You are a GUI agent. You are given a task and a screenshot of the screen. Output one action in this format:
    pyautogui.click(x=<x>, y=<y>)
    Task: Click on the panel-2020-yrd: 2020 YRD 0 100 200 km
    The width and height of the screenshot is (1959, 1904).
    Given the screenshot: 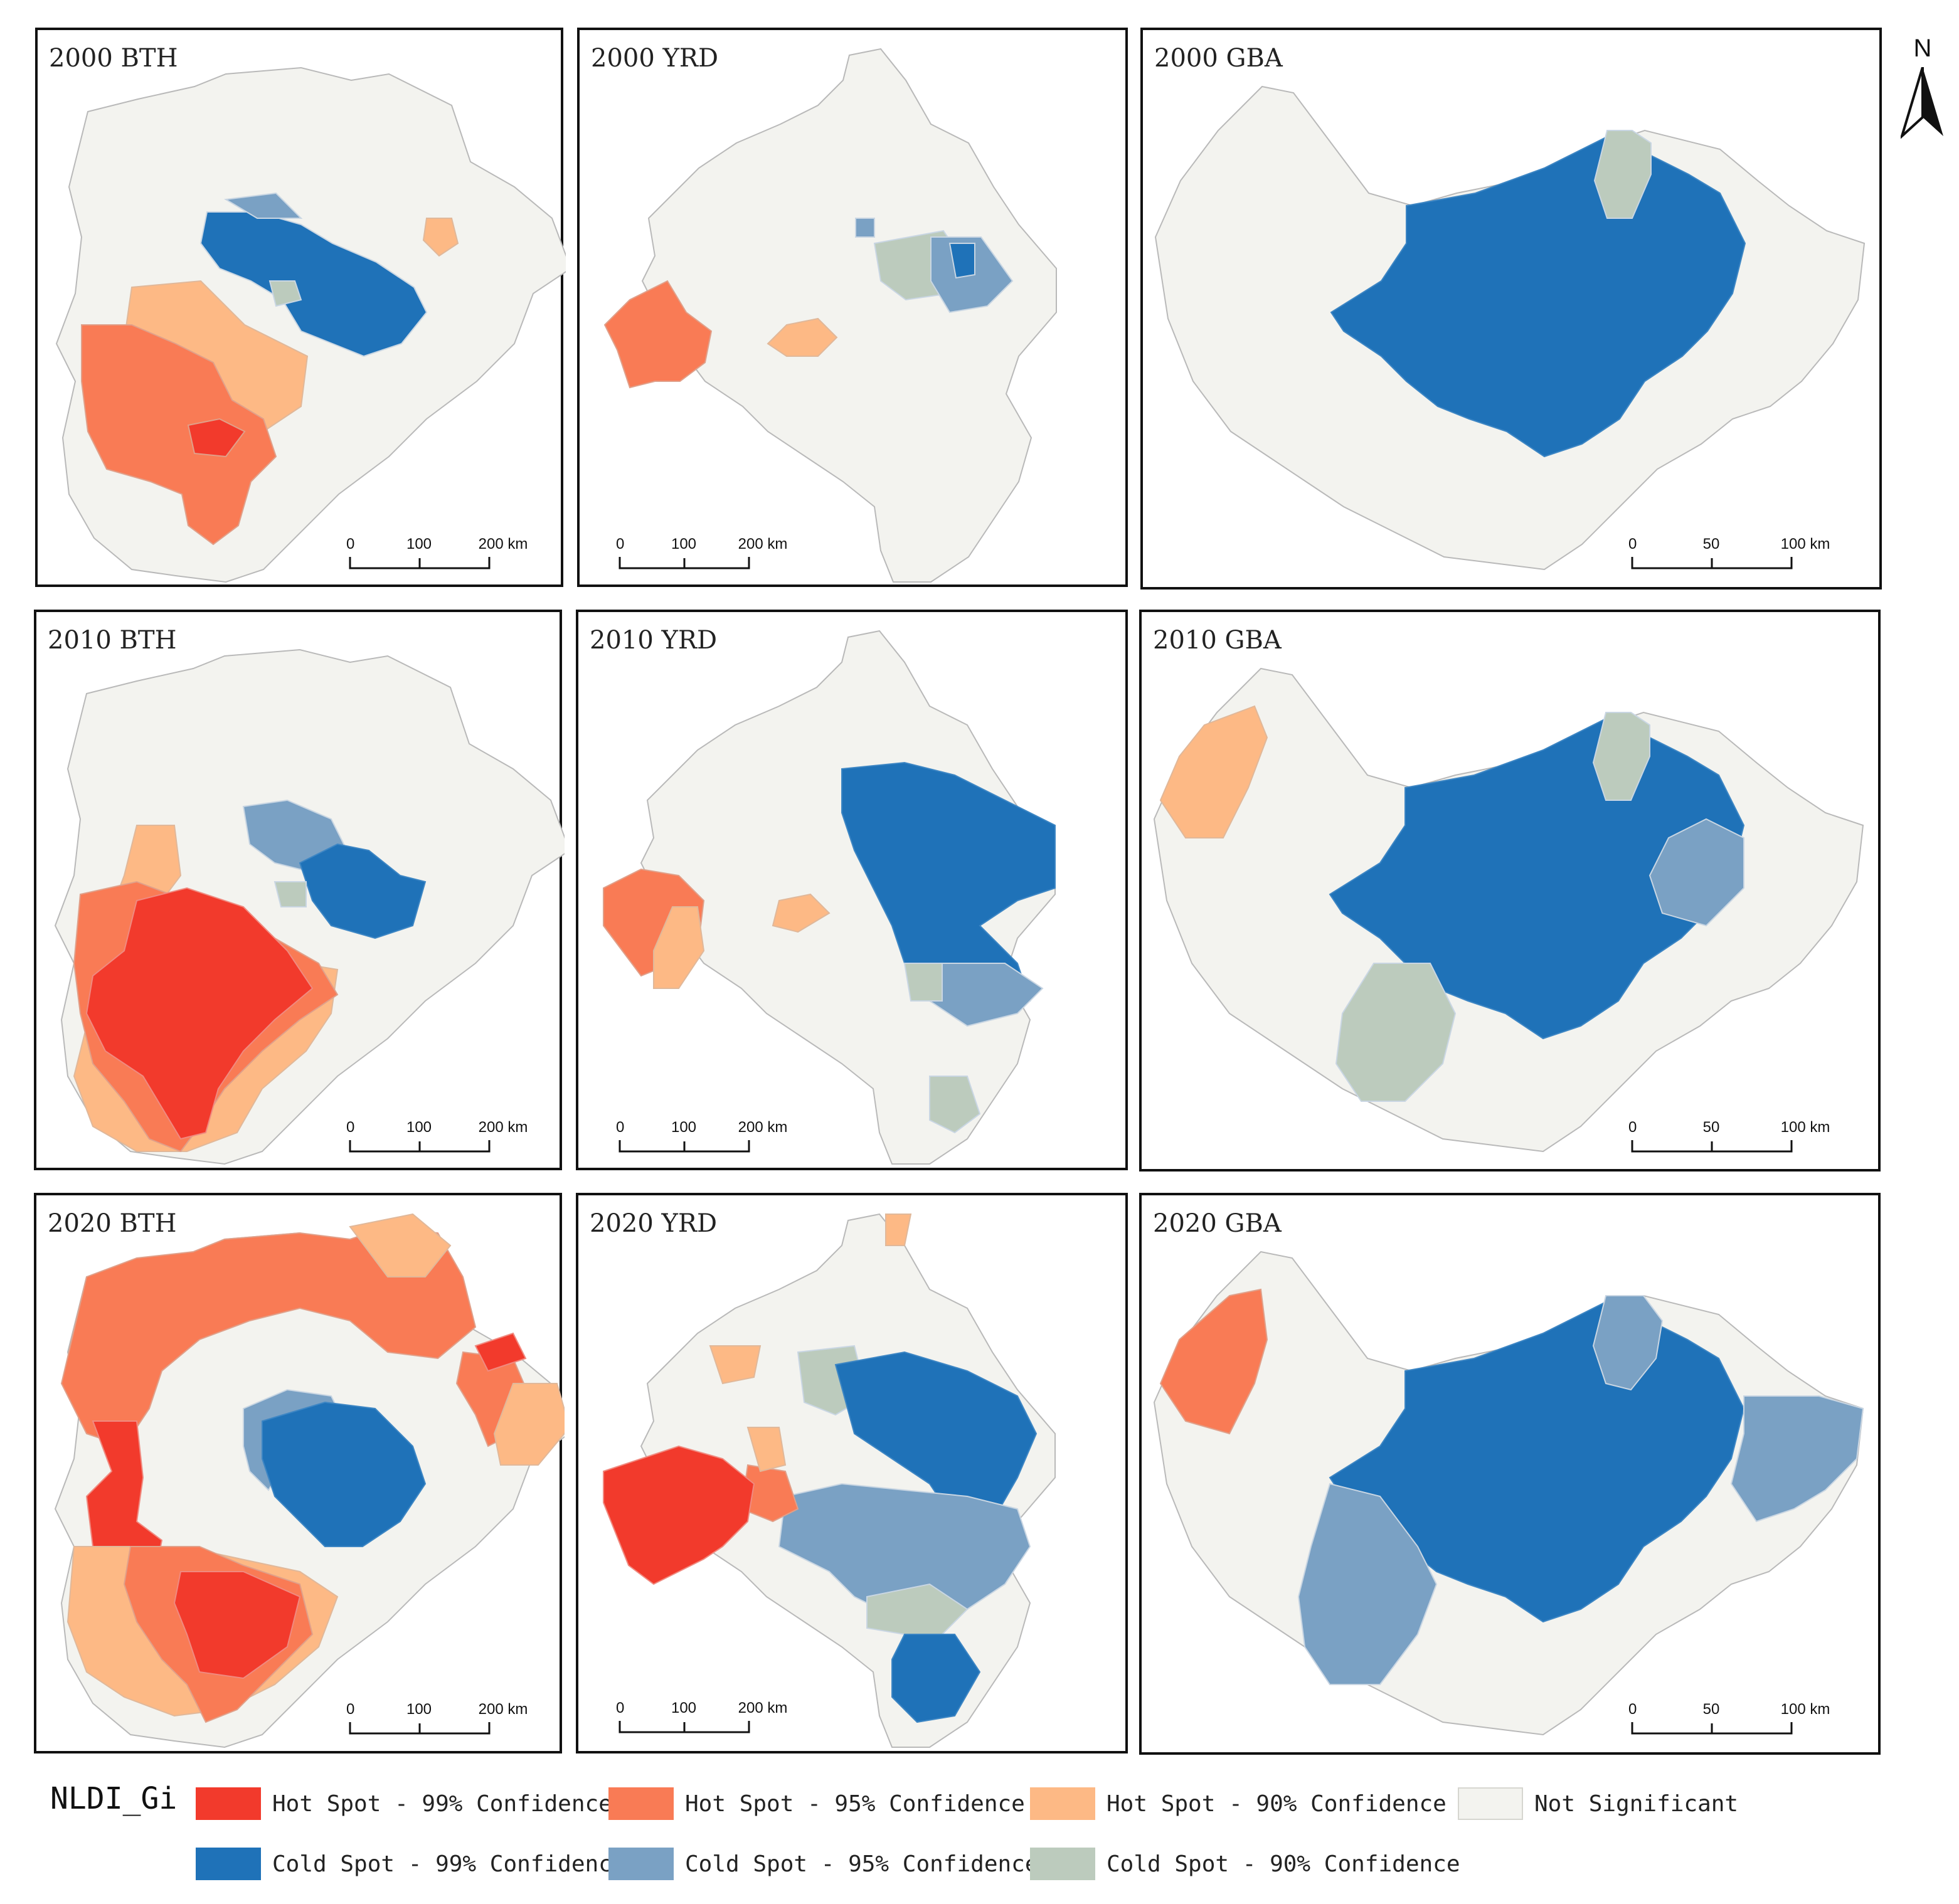 What is the action you would take?
    pyautogui.click(x=852, y=1473)
    